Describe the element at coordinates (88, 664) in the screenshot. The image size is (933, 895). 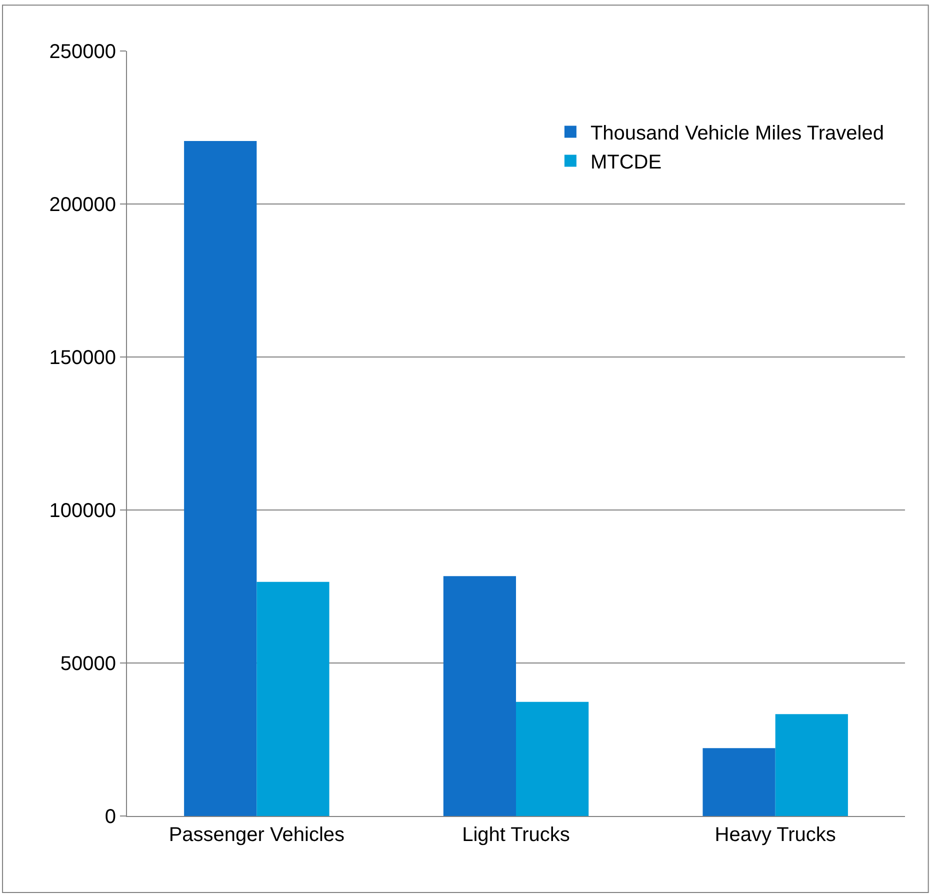
I see `y-tick-label: 50000` at that location.